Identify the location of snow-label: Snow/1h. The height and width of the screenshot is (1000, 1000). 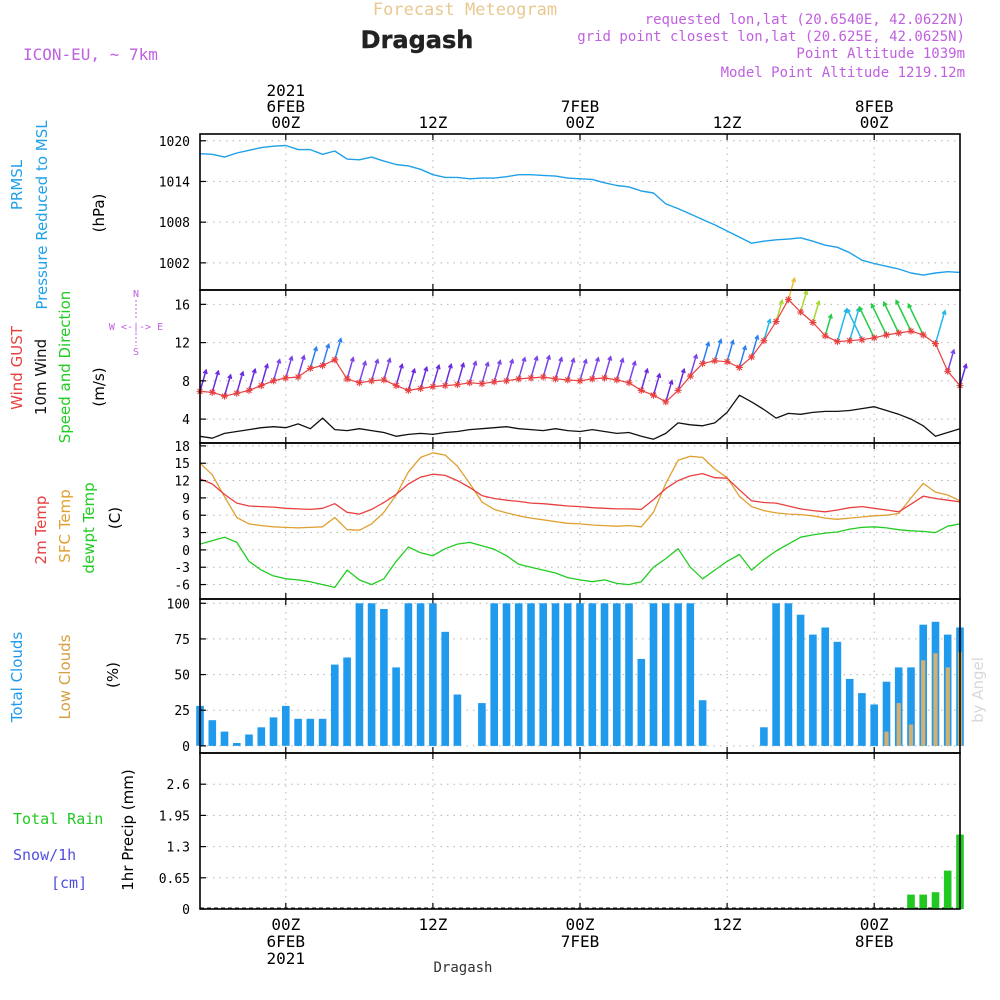
(44, 855).